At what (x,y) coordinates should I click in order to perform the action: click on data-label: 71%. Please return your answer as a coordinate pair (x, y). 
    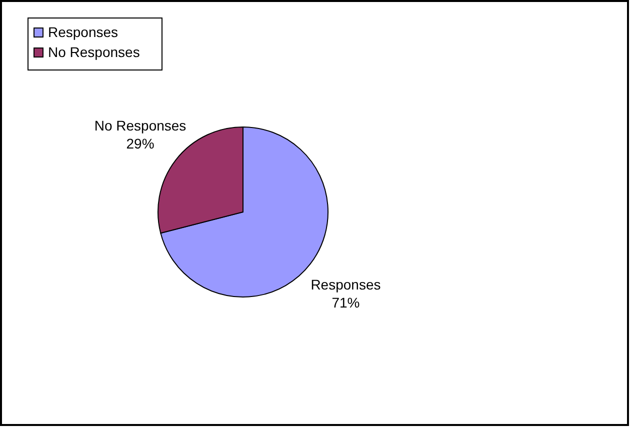
    Looking at the image, I should click on (346, 302).